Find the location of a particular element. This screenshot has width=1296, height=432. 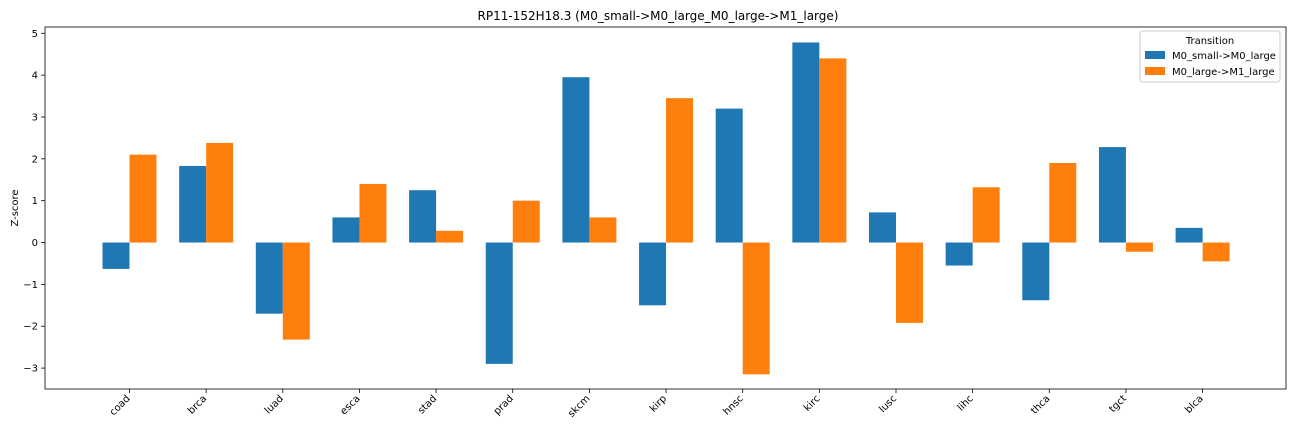

bar-m0large-m1large-stad is located at coordinates (450, 236).